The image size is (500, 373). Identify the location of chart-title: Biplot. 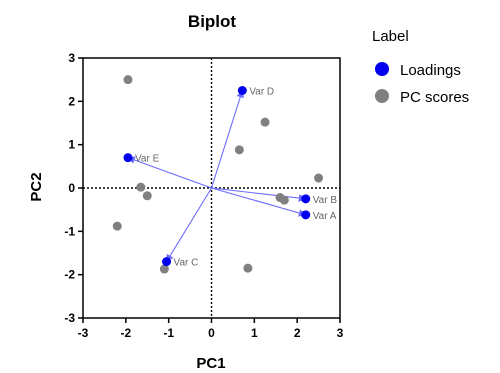
(212, 21).